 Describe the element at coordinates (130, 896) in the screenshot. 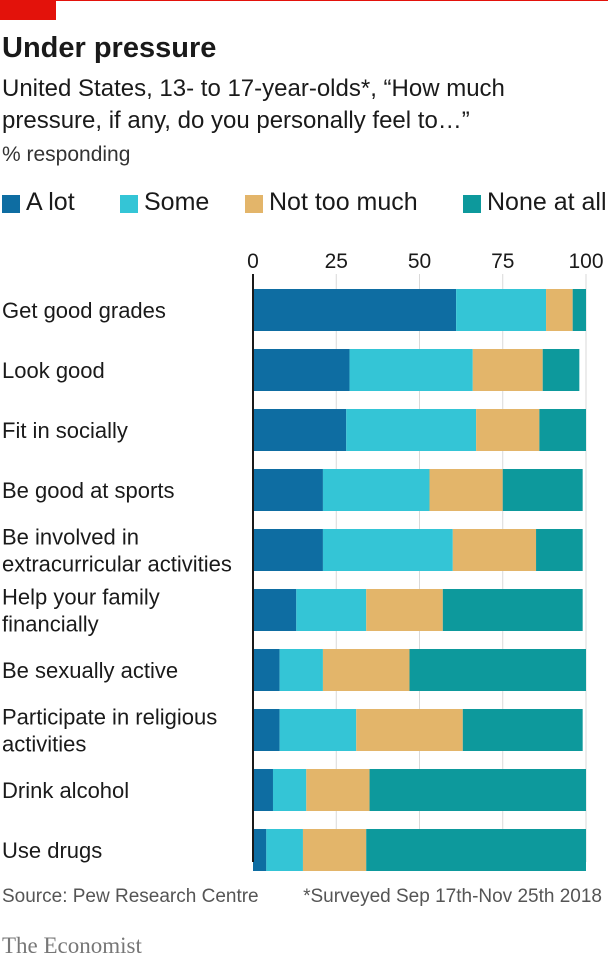

I see `source-note: Source: Pew Research Centre` at that location.